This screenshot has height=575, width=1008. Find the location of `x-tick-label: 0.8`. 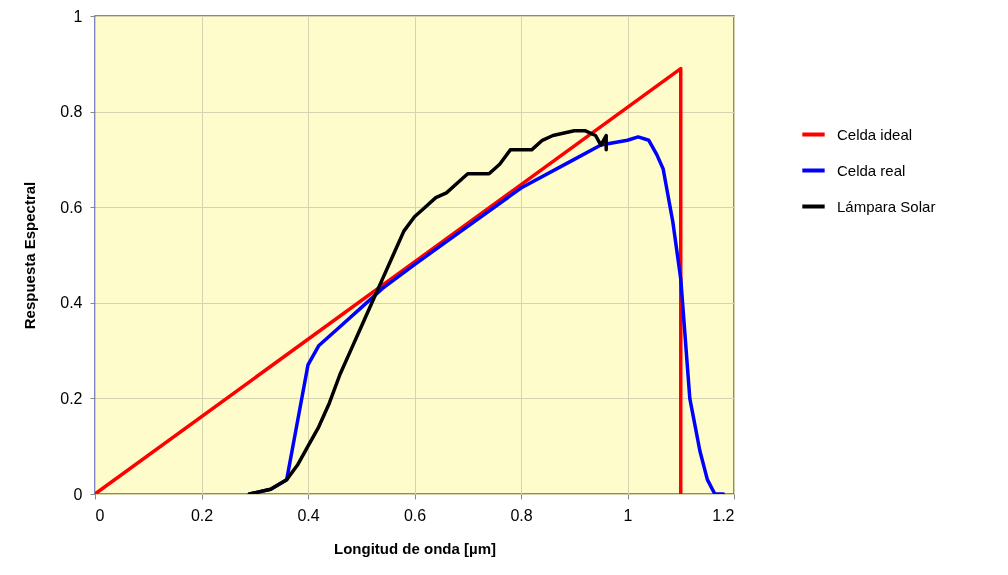

x-tick-label: 0.8 is located at coordinates (521, 515).